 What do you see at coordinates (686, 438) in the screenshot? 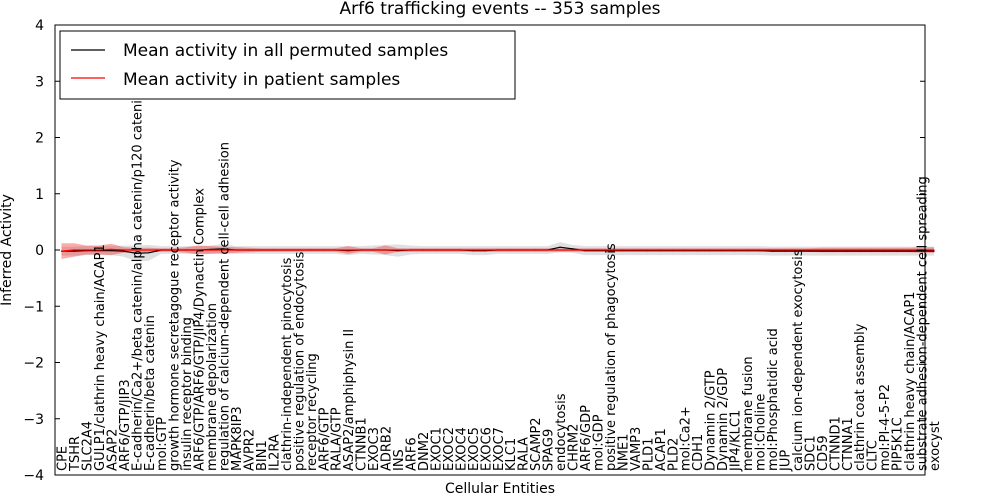
I see `x-tick-label: mol:Ca2+` at bounding box center [686, 438].